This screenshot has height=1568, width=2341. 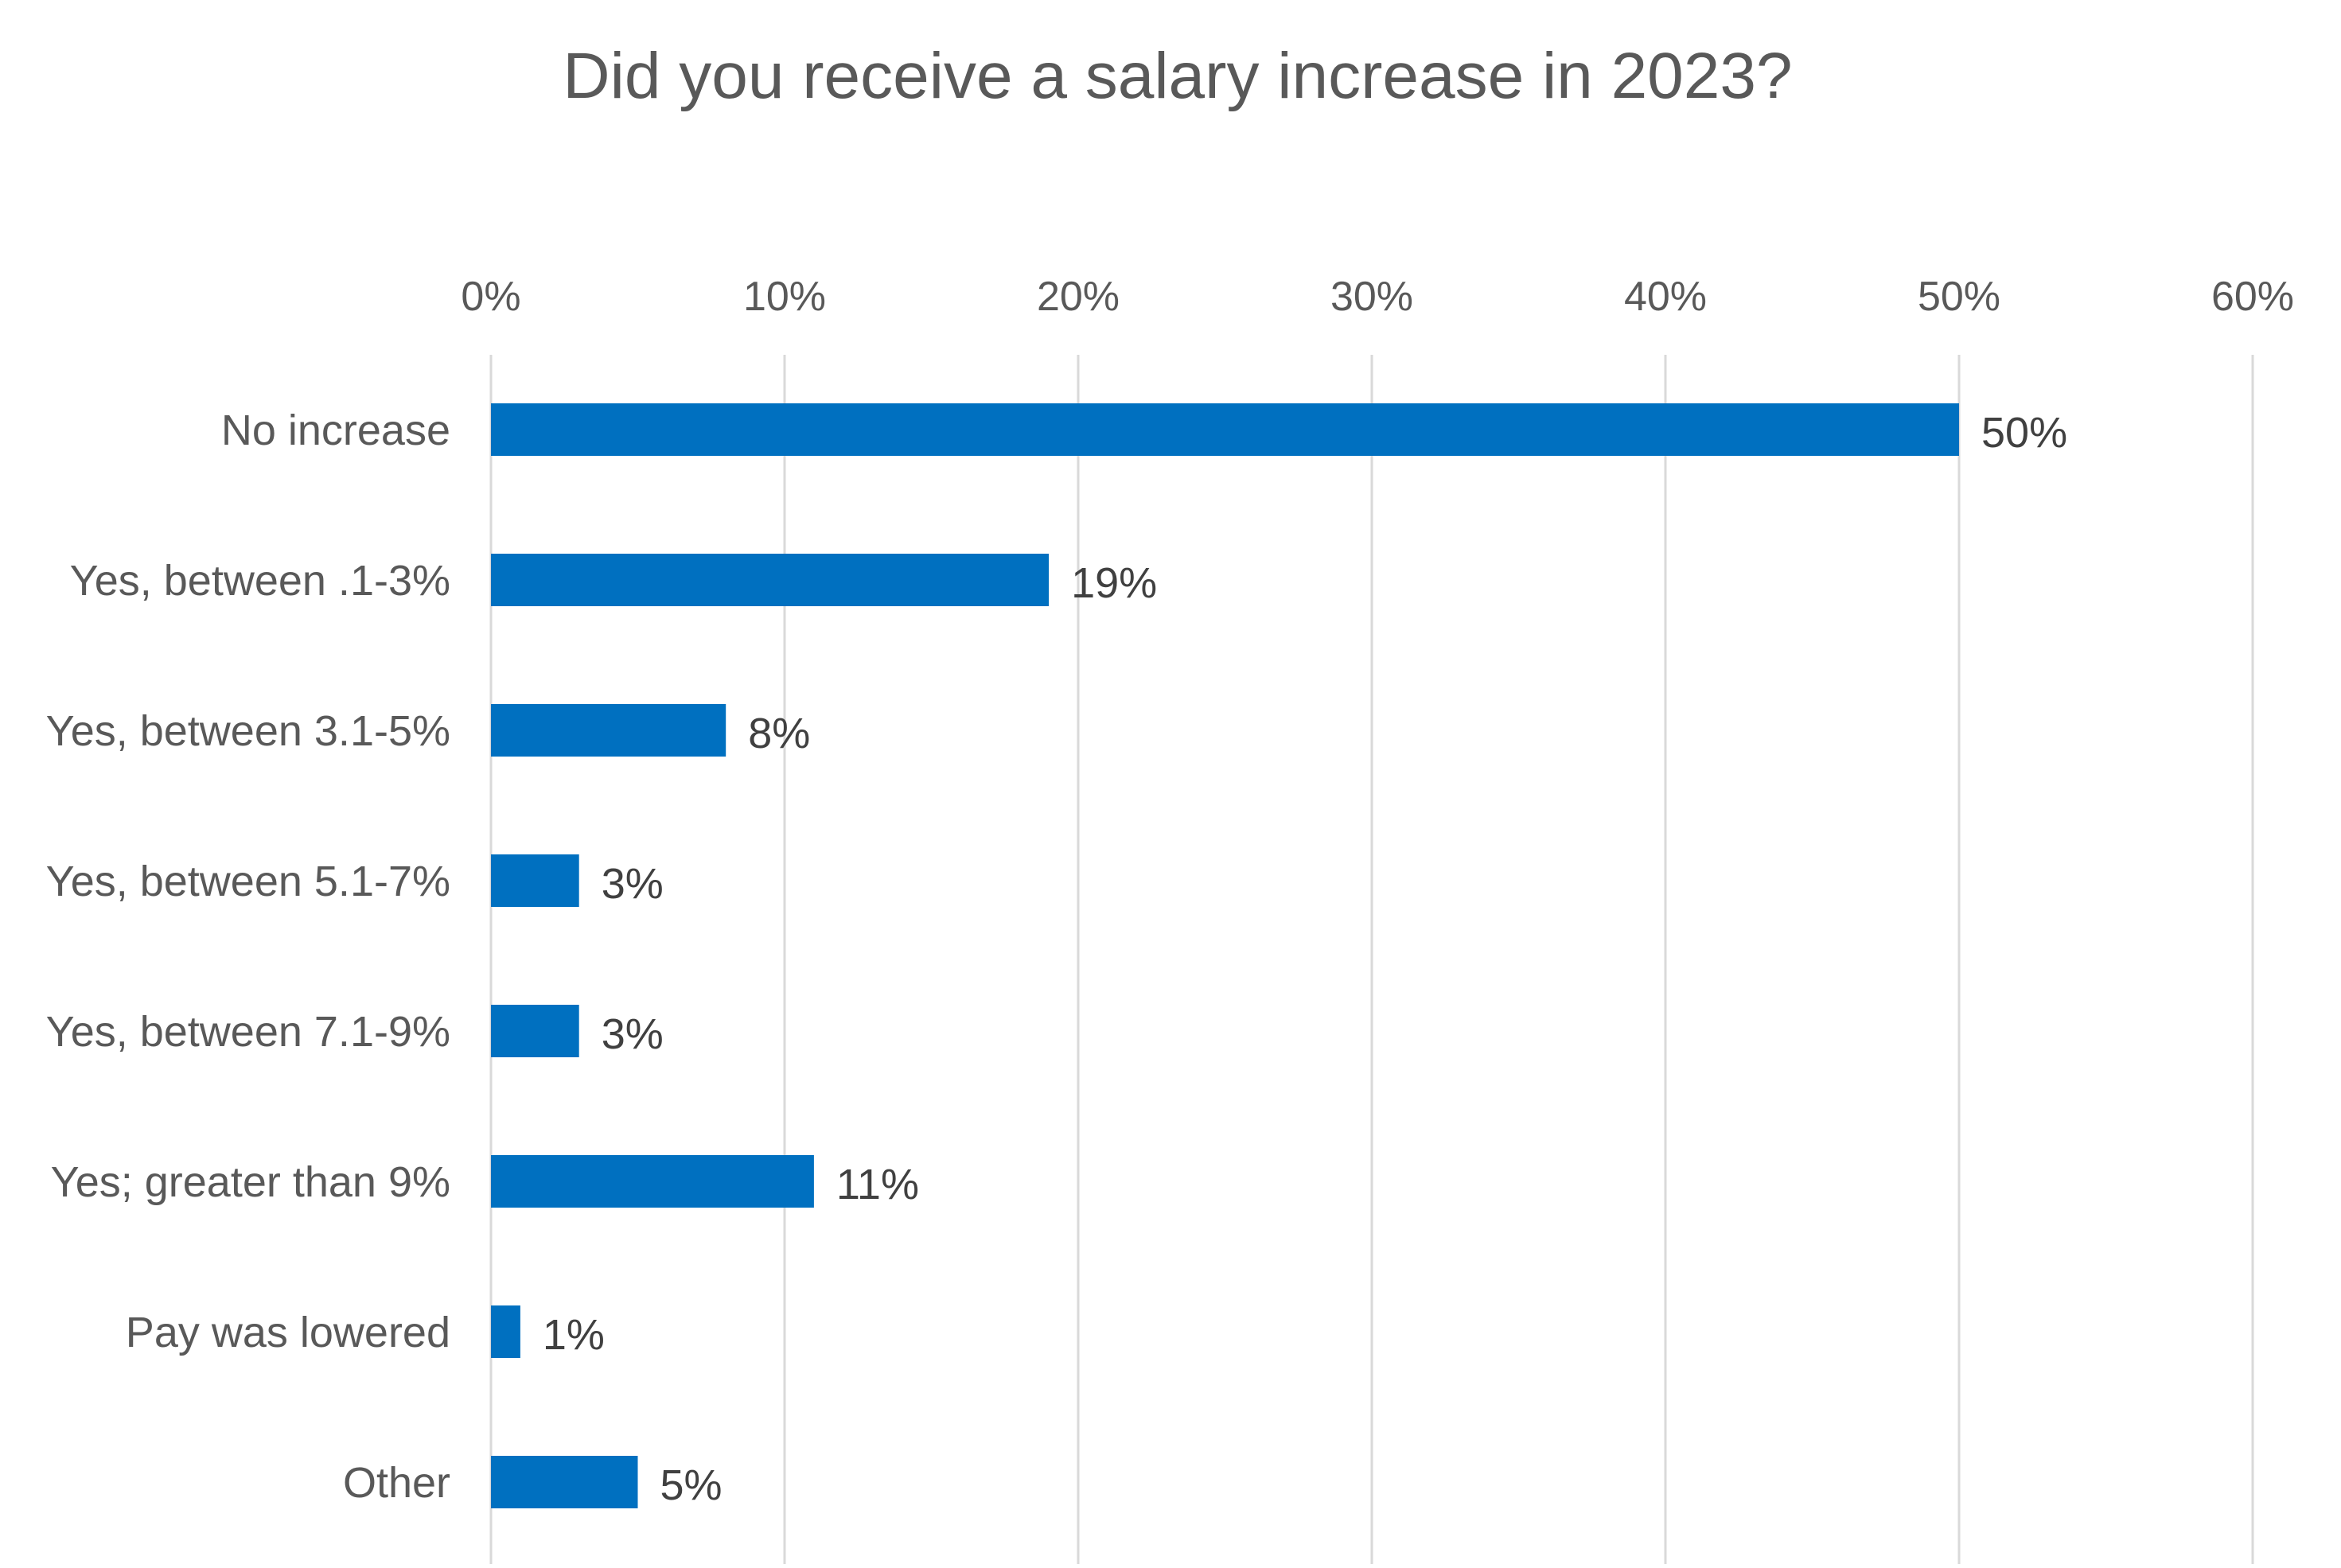 What do you see at coordinates (260, 581) in the screenshot?
I see `category-label: Yes, between .1-3%` at bounding box center [260, 581].